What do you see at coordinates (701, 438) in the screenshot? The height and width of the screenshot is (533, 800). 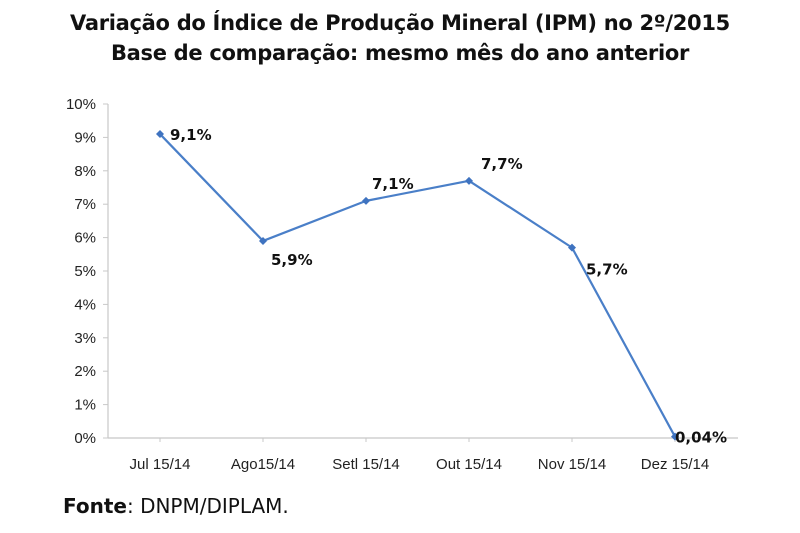 I see `data-label: 0,04%` at bounding box center [701, 438].